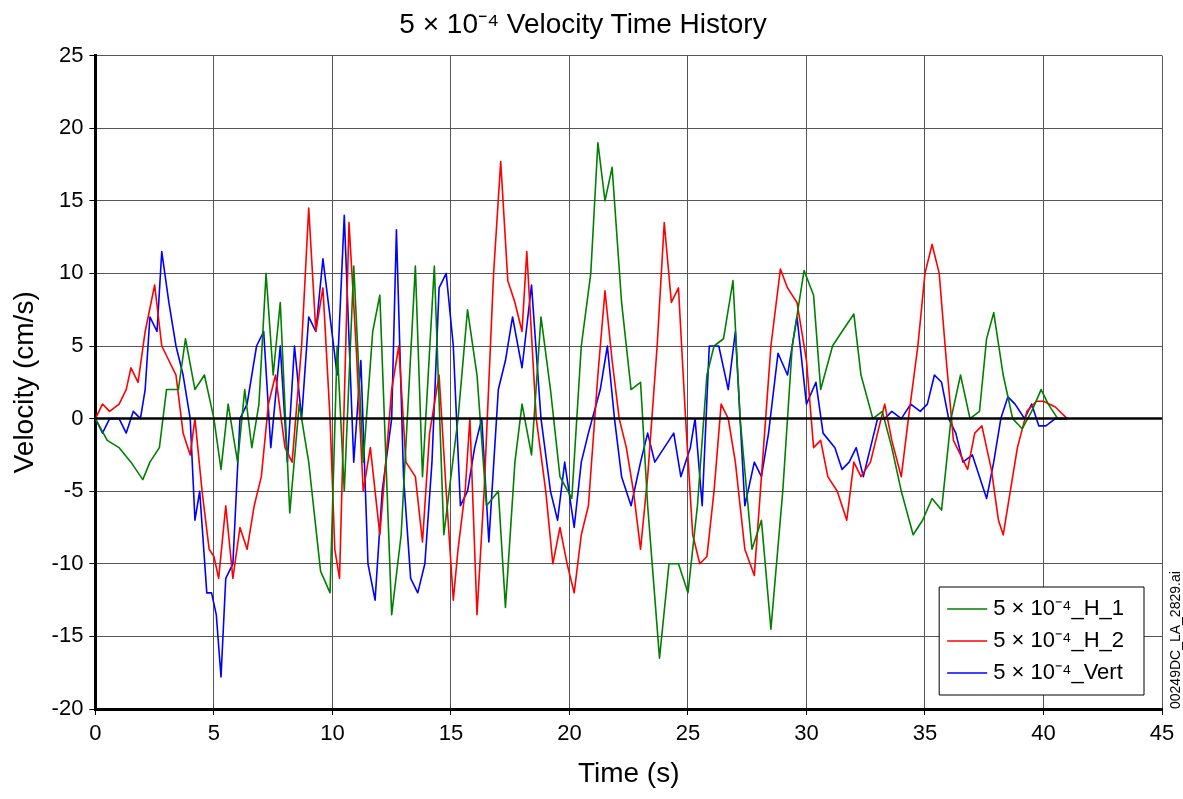 The height and width of the screenshot is (799, 1183). I want to click on x-tick-label: 40, so click(1043, 733).